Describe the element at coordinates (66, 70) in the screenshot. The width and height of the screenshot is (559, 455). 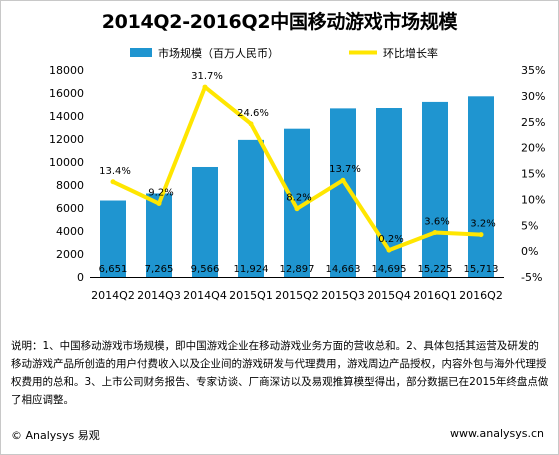
I see `y-left-tick-label: 18000` at that location.